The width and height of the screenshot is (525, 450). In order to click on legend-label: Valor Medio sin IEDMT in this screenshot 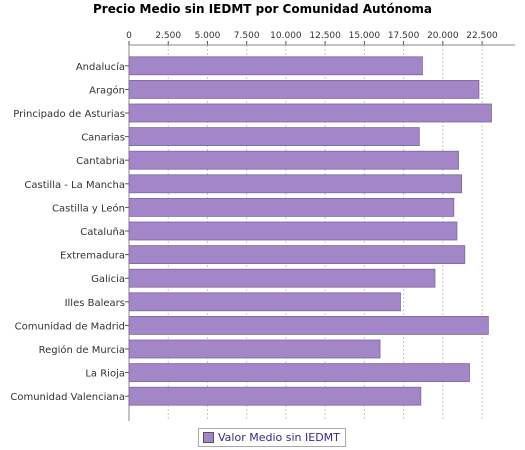, I will do `click(279, 437)`.